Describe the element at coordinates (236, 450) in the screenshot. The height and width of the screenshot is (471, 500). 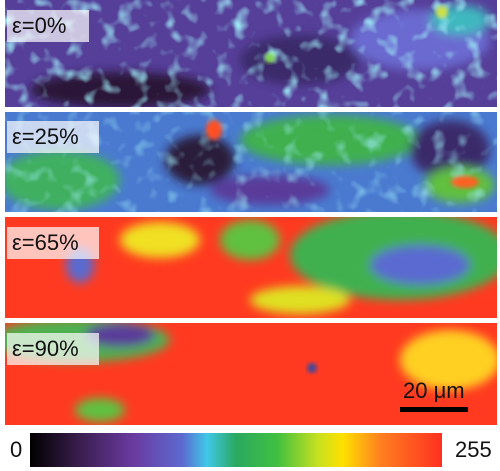
I see `colorbar` at that location.